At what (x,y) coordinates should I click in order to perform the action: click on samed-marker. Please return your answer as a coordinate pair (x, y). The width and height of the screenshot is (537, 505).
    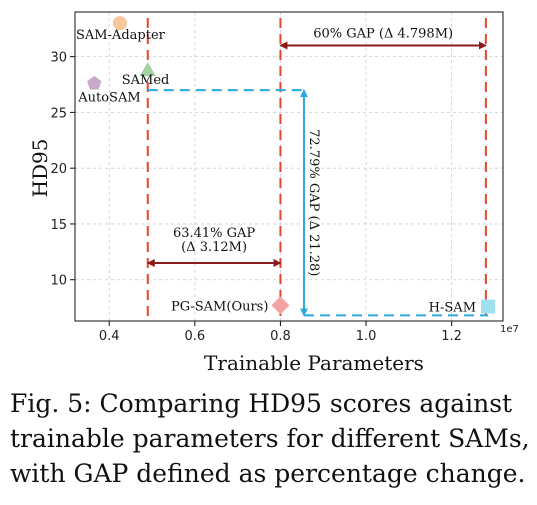
    Looking at the image, I should click on (147, 69).